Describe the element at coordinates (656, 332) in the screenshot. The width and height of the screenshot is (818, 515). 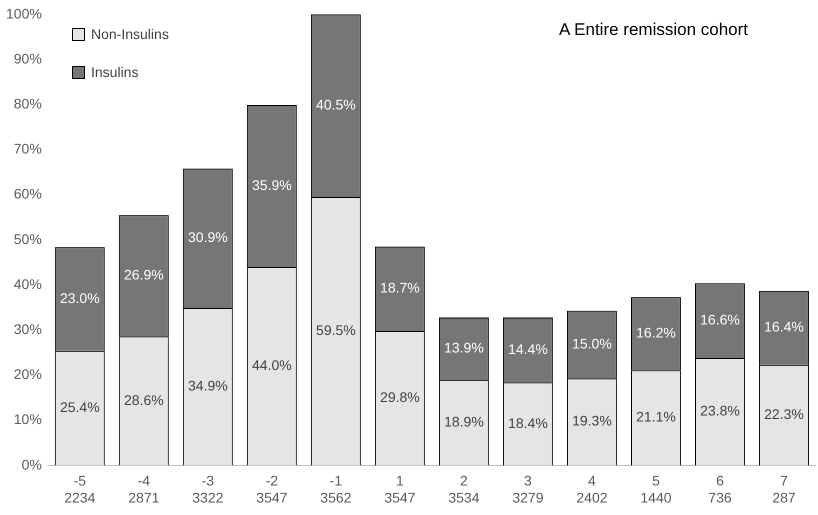
I see `data-label: 16.2%` at that location.